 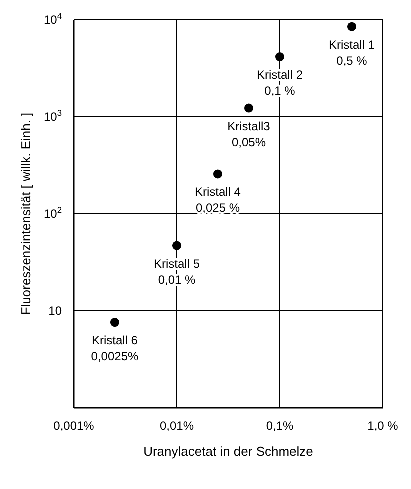 What do you see at coordinates (53, 19) in the screenshot?
I see `y-tick-label: 10$^{4}$` at bounding box center [53, 19].